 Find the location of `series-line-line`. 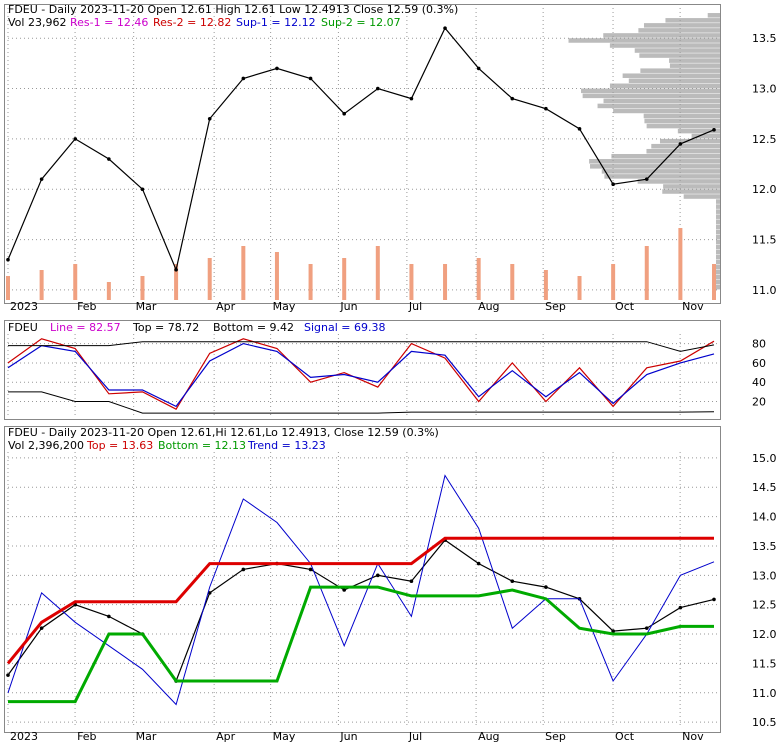

series-line-line is located at coordinates (361, 374).